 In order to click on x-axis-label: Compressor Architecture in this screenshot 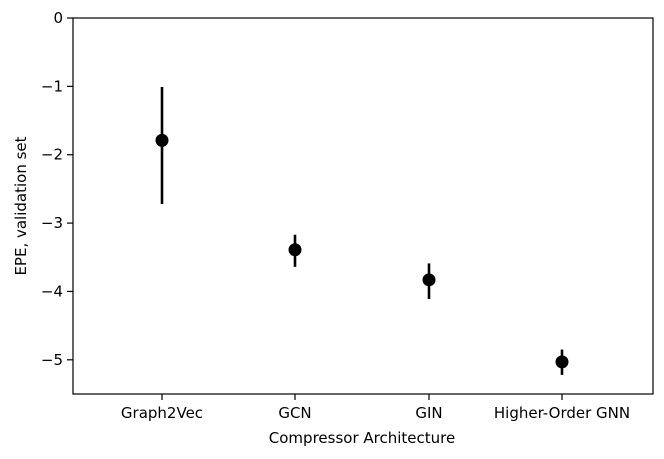, I will do `click(362, 438)`.